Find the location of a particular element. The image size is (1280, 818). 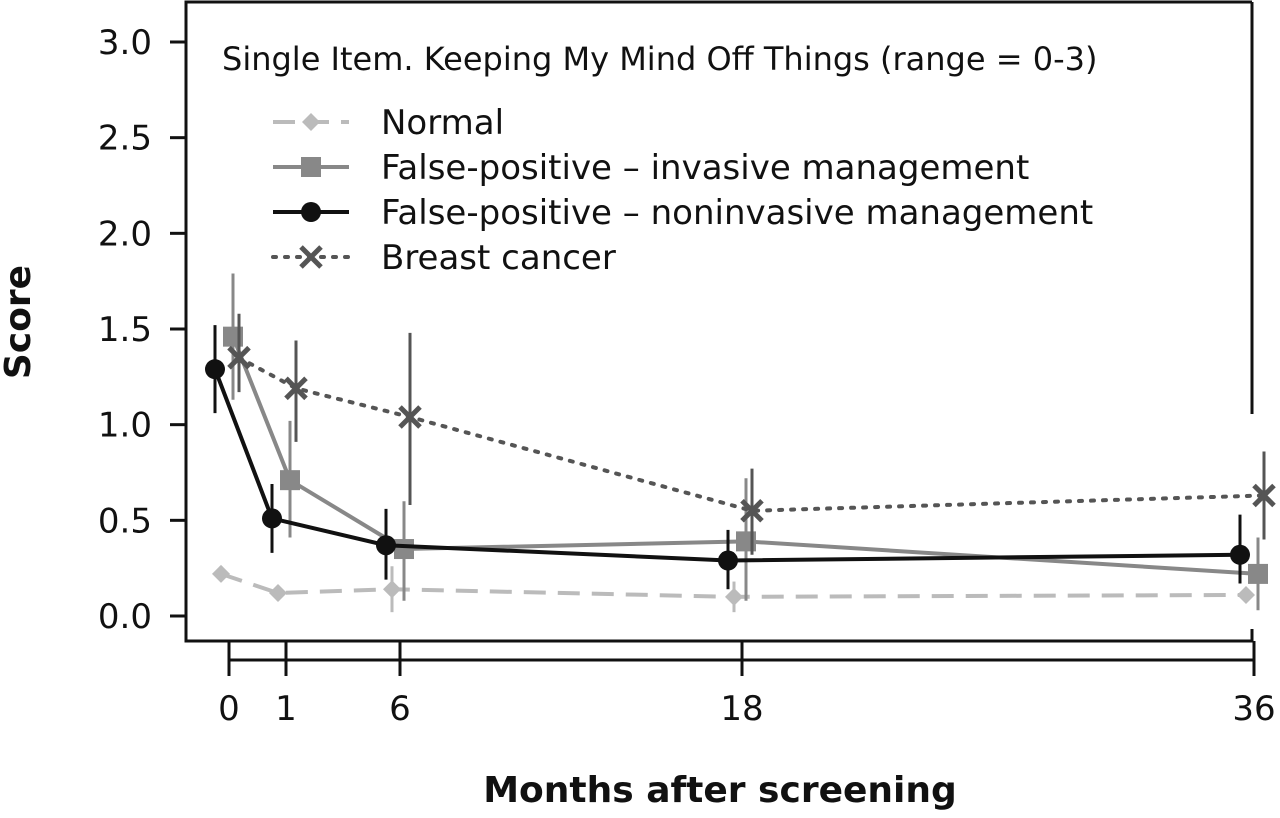

legend-label: False-positive – noninvasive management is located at coordinates (737, 213).